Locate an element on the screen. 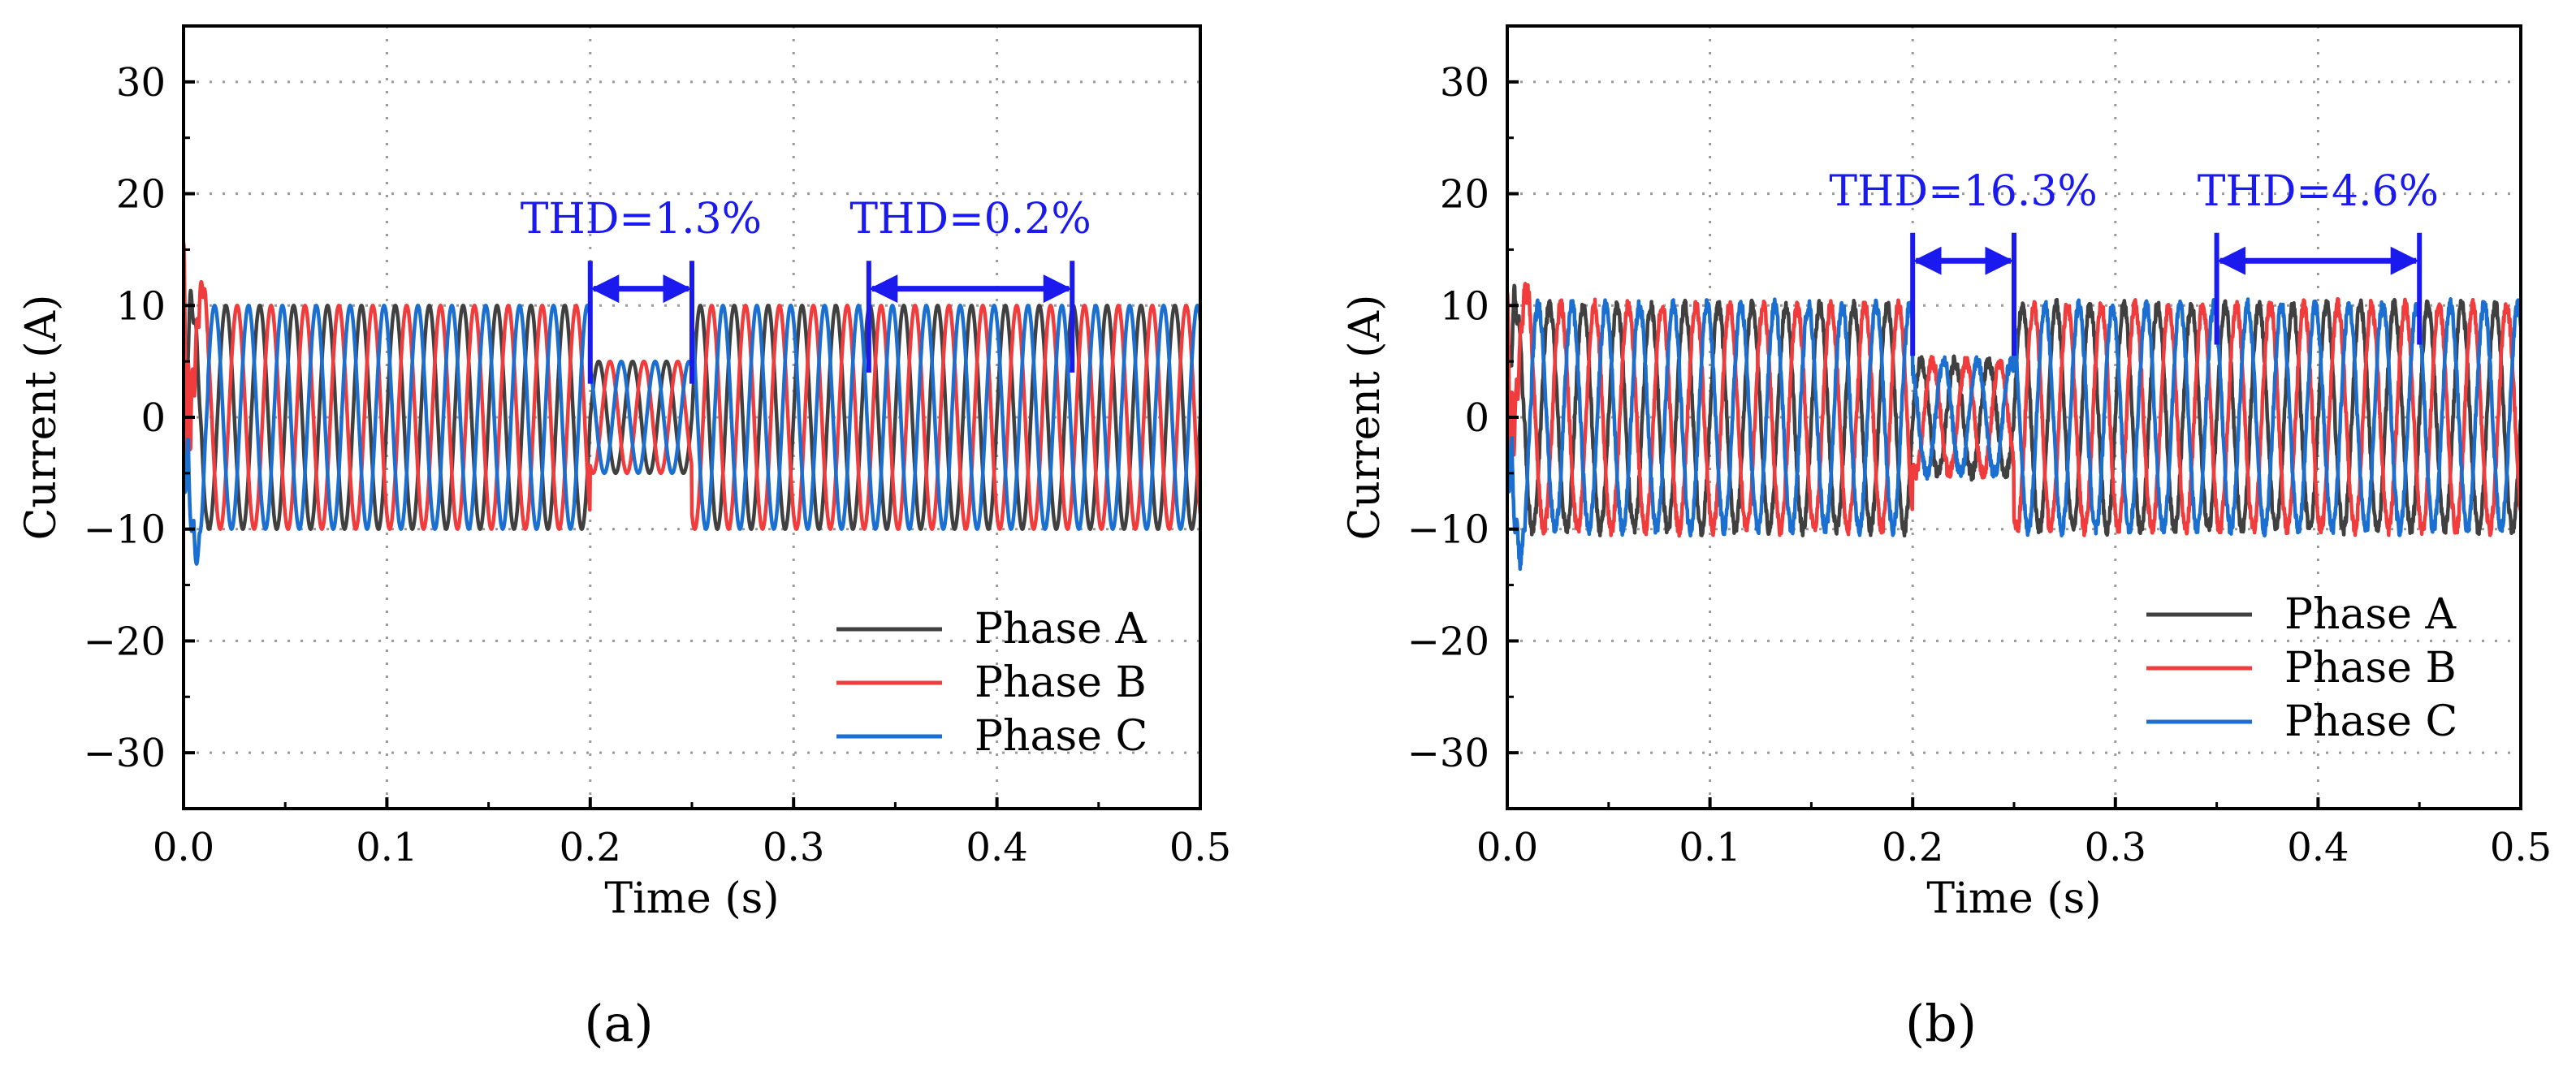 This screenshot has width=2576, height=1079. thd-annotation: THD=0.2% is located at coordinates (970, 284).